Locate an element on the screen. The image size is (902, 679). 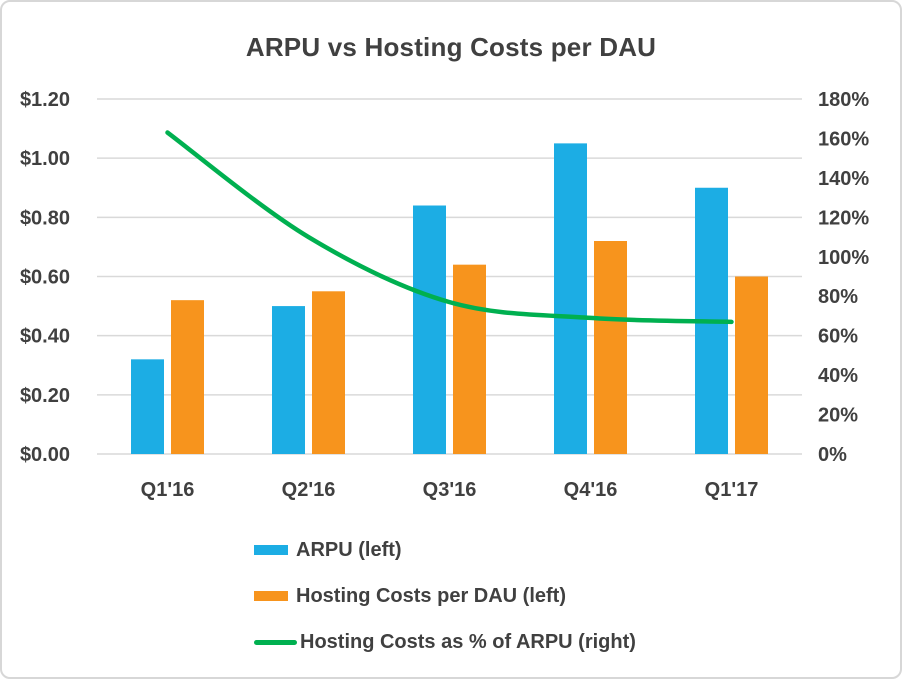
category-label: Q1'17 is located at coordinates (732, 490).